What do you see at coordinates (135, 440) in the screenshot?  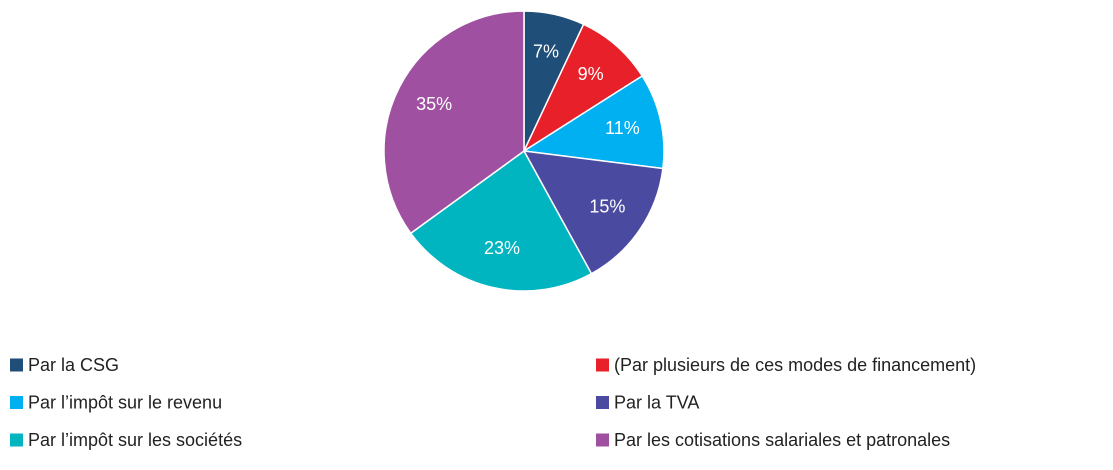 I see `legend-label: Par l’impôt sur les sociétés` at bounding box center [135, 440].